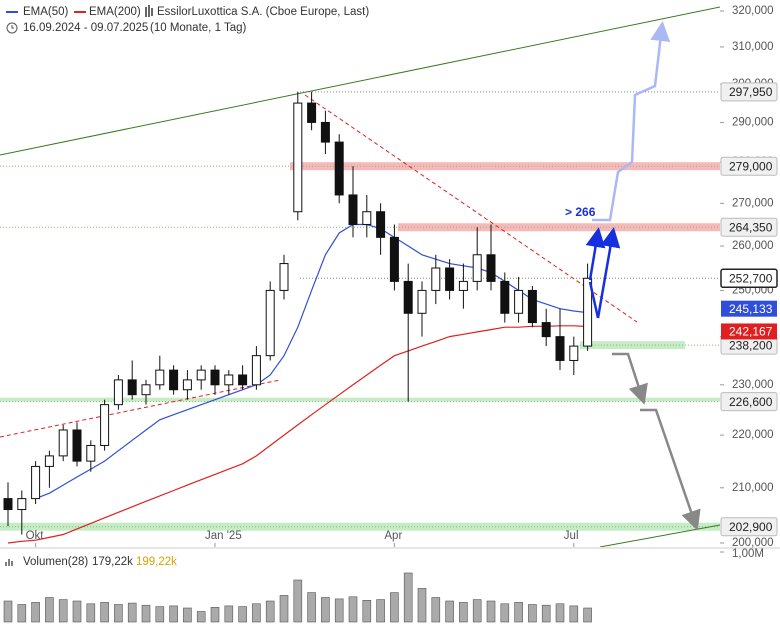 This screenshot has height=625, width=780. What do you see at coordinates (753, 47) in the screenshot?
I see `y-tick-label: 310,000` at bounding box center [753, 47].